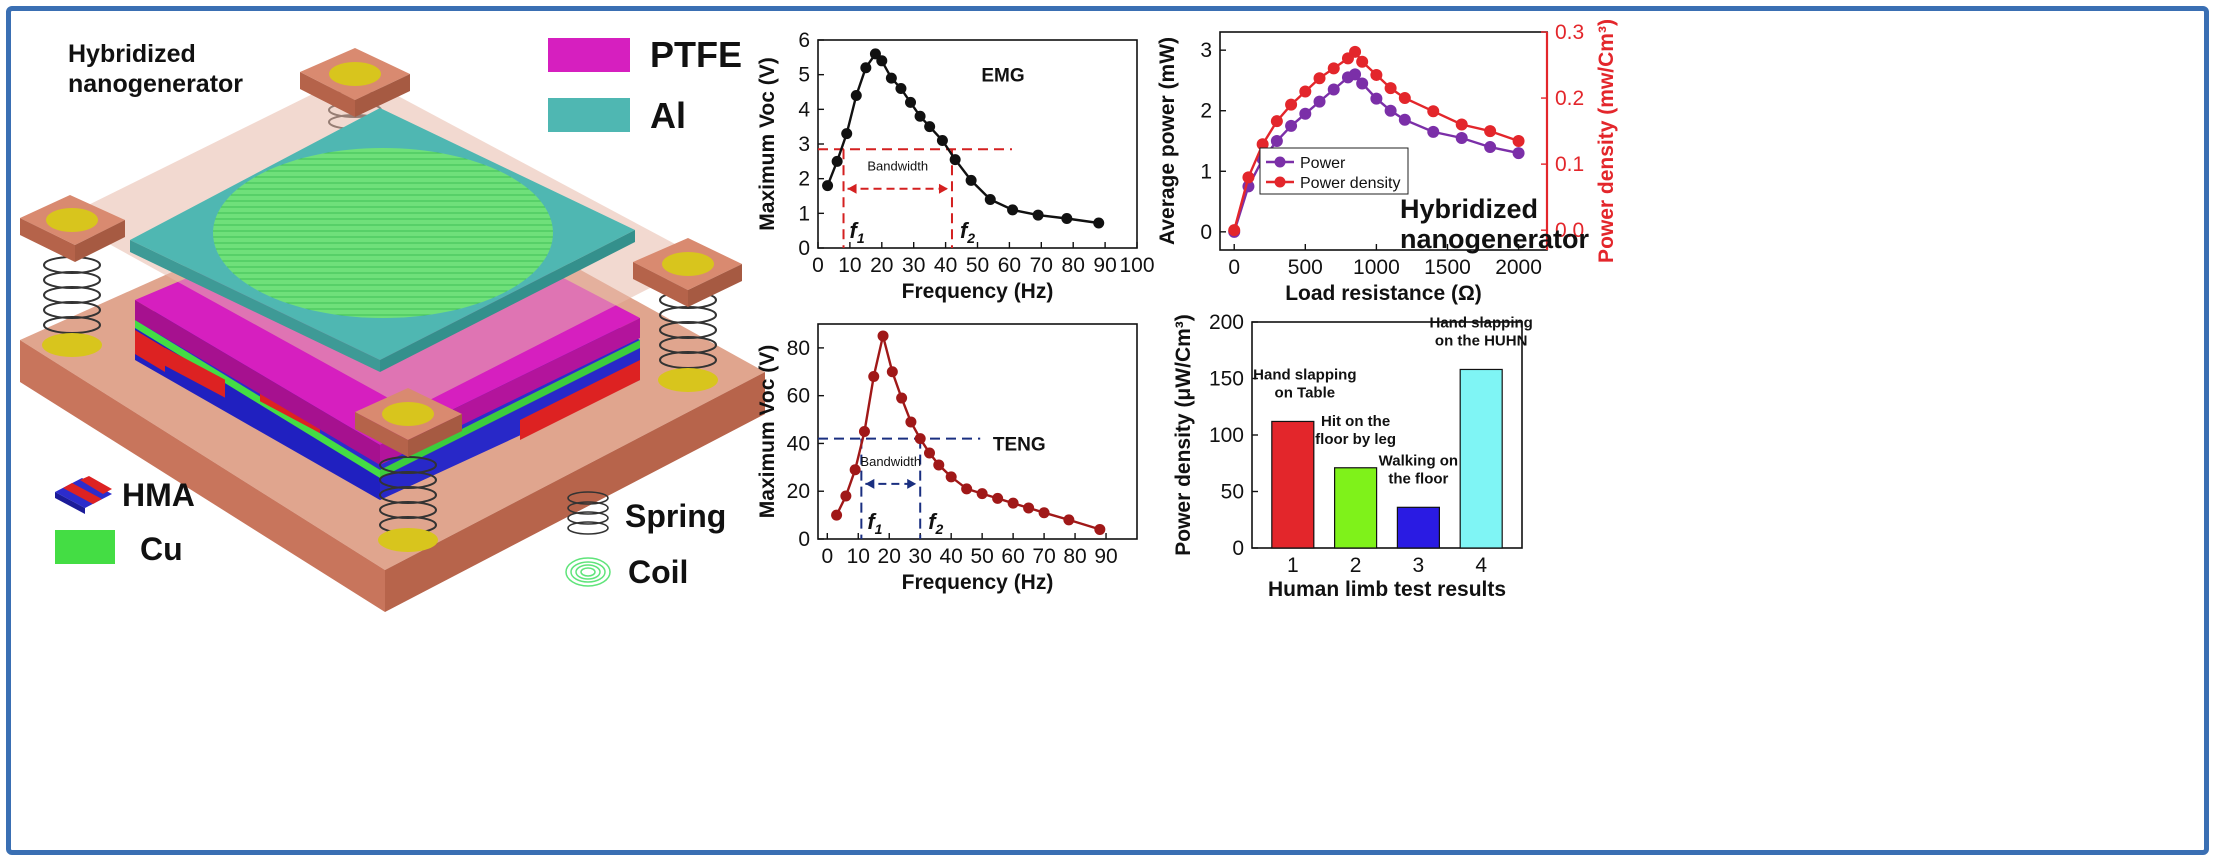 The width and height of the screenshot is (2213, 859). What do you see at coordinates (1518, 267) in the screenshot?
I see `x-tick-label: 2000` at bounding box center [1518, 267].